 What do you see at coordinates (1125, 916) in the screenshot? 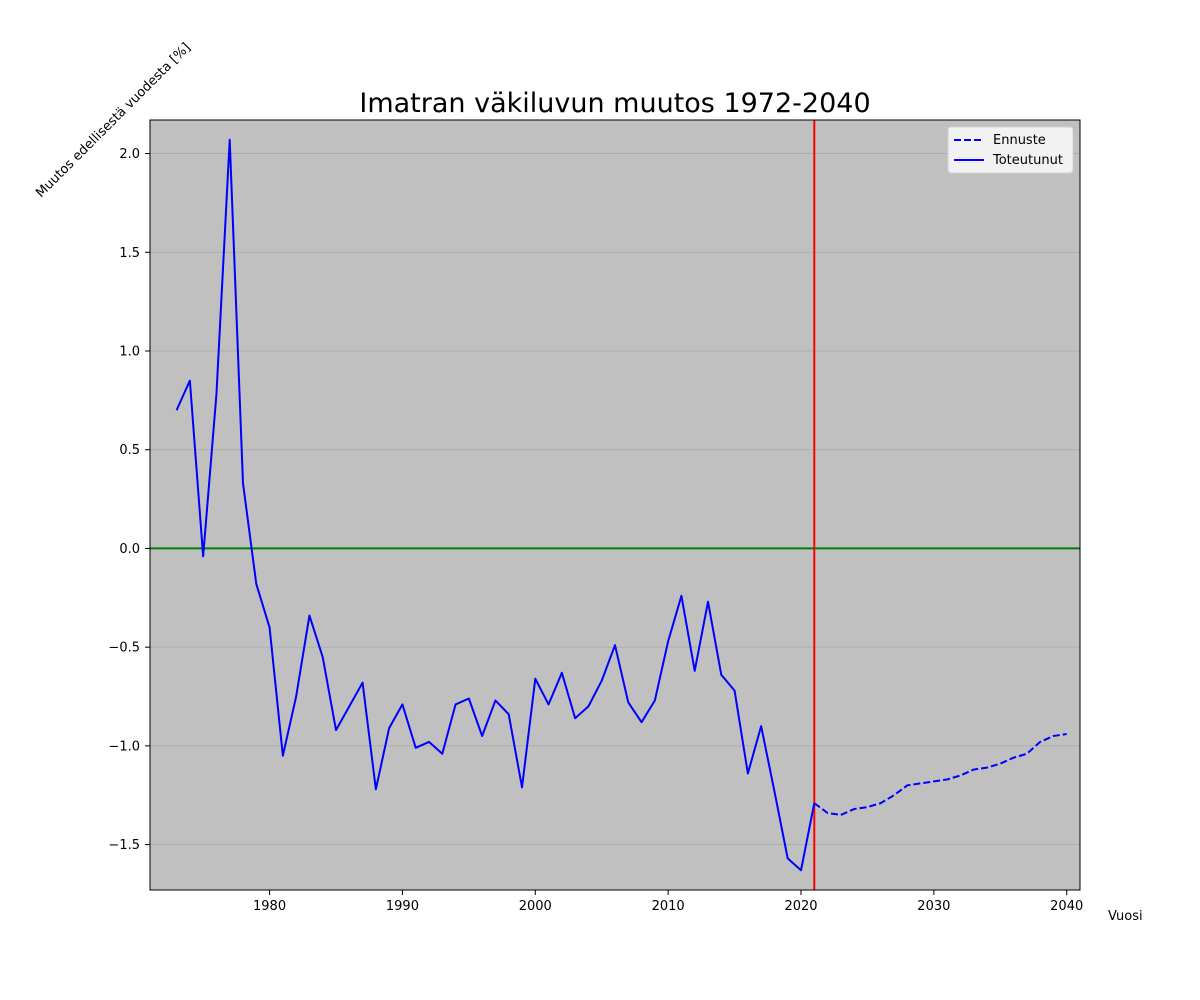
I see `x-axis-label: Vuosi` at bounding box center [1125, 916].